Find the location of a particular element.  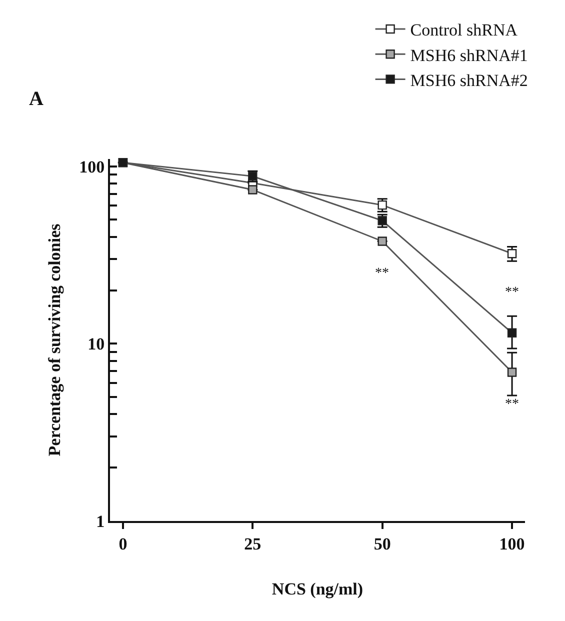

x-axis-title: NCS (ng/ml) is located at coordinates (318, 588).